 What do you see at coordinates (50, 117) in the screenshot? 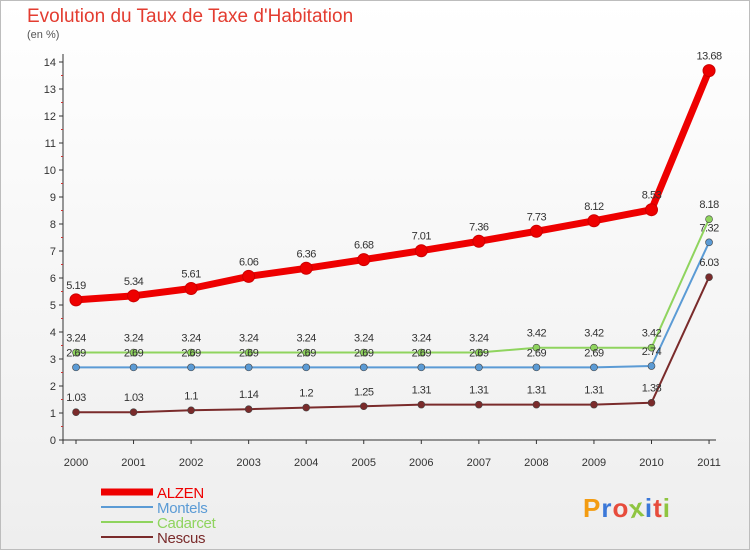
I see `y-tick-label: 12` at bounding box center [50, 117].